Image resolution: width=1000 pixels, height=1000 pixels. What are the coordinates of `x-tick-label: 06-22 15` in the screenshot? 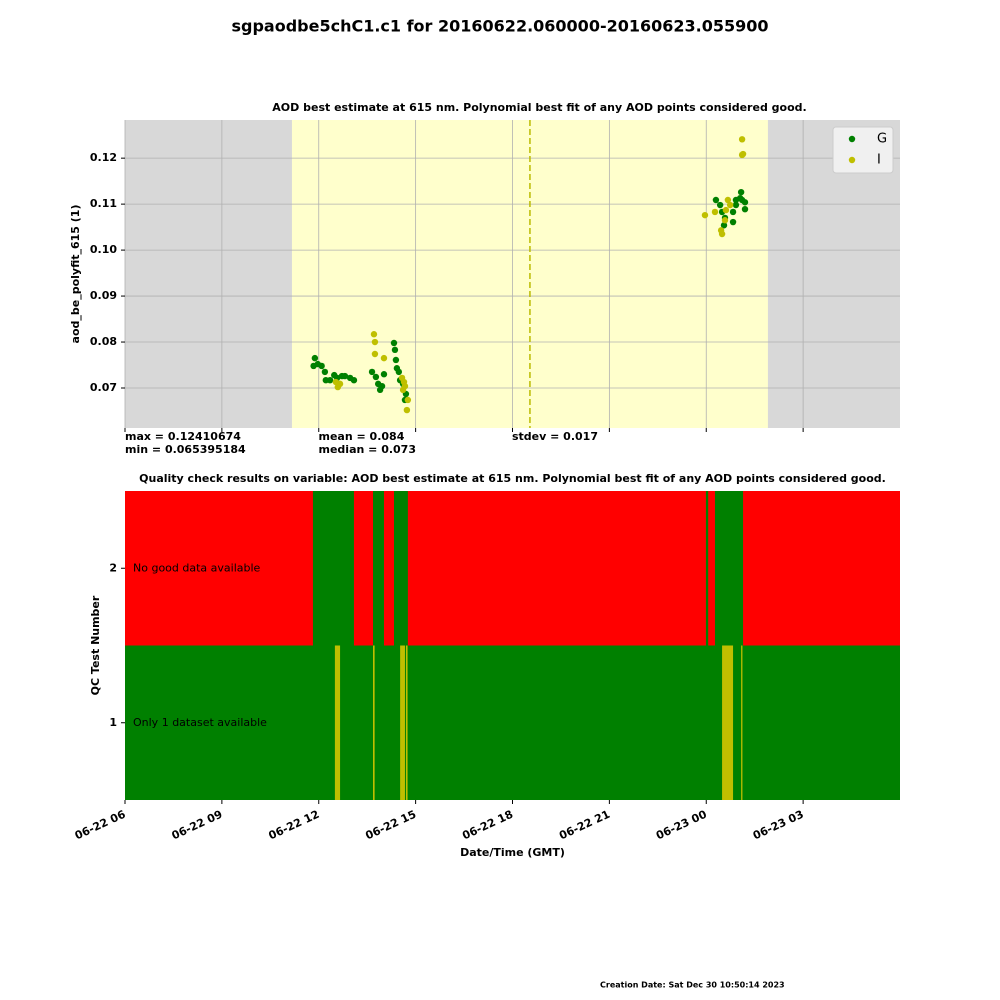 It's located at (390, 825).